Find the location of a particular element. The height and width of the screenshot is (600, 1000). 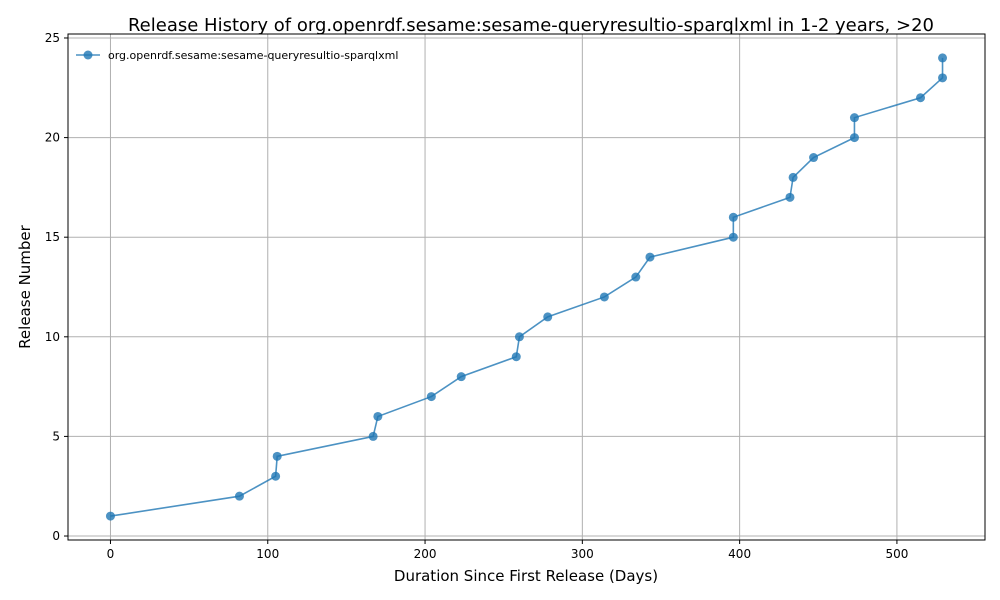

x-tick-label: 300 is located at coordinates (582, 554).